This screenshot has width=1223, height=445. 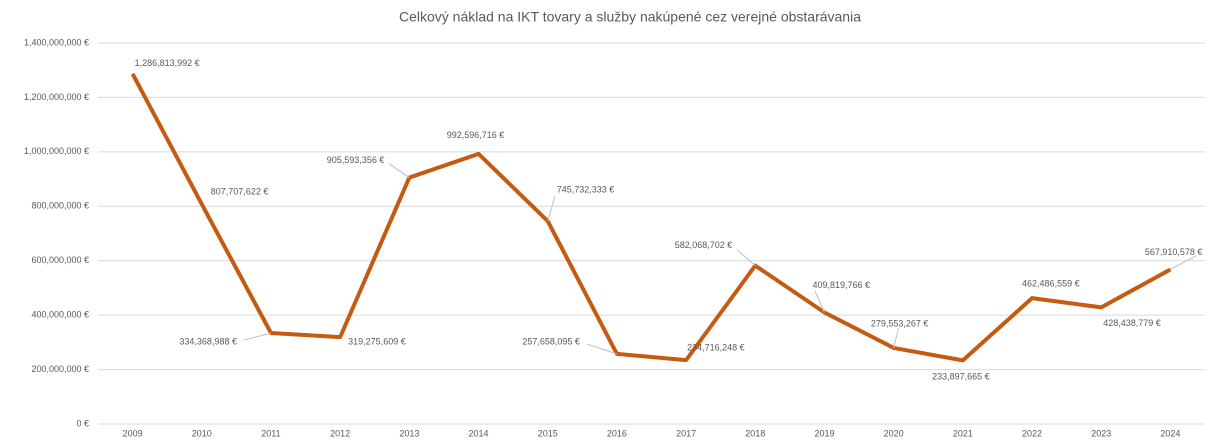 I want to click on x-tick-label: 2009, so click(x=133, y=433).